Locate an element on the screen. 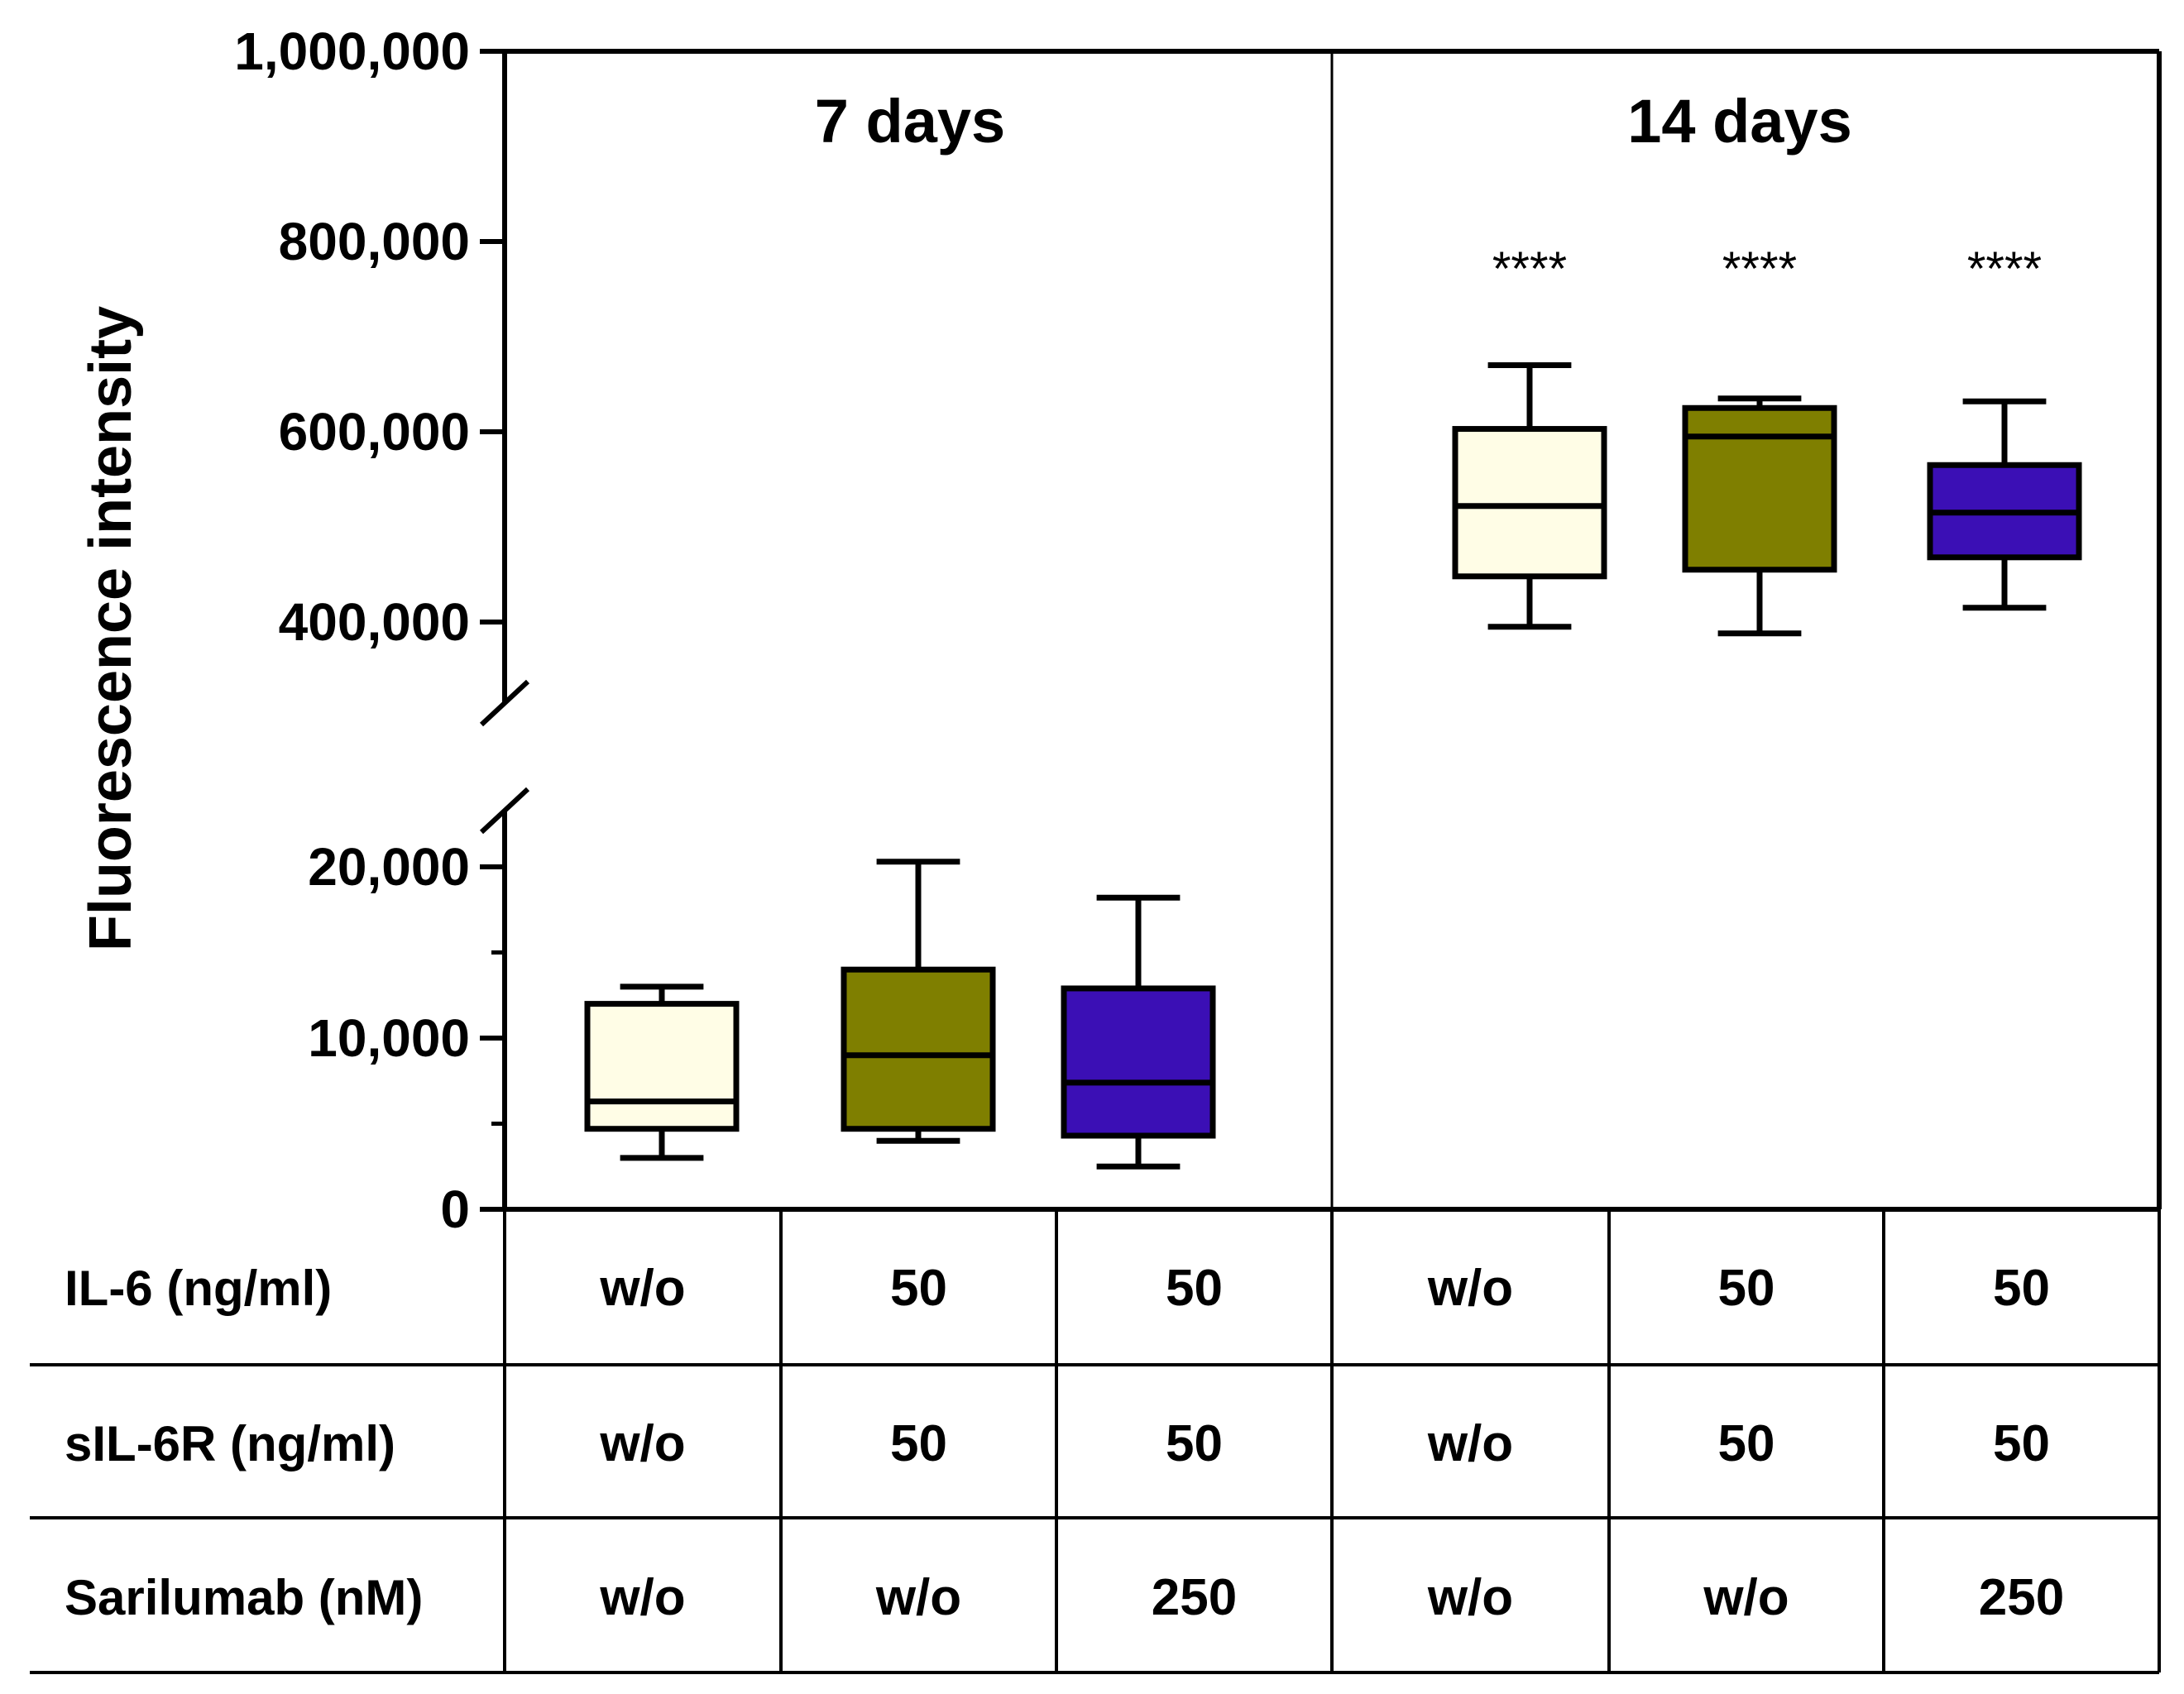 The height and width of the screenshot is (1694, 2184). y-tick-label: 600,000 is located at coordinates (374, 432).